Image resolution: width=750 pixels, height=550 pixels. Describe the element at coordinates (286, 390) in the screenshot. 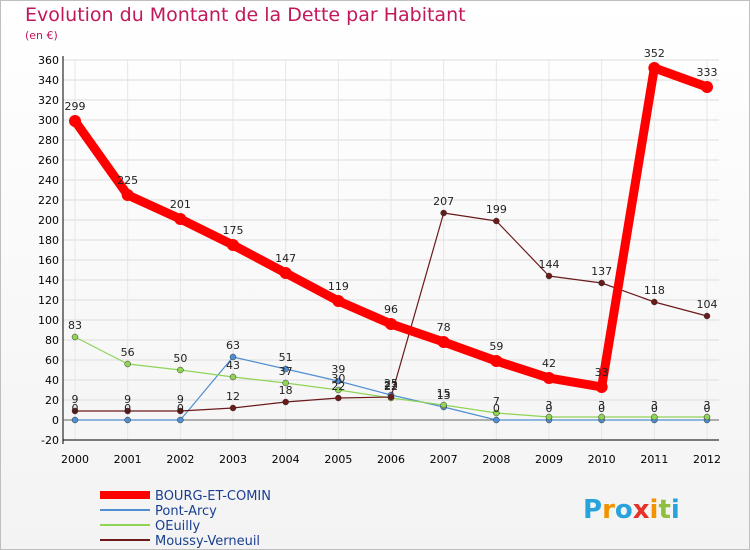

I see `data-label: 18` at that location.